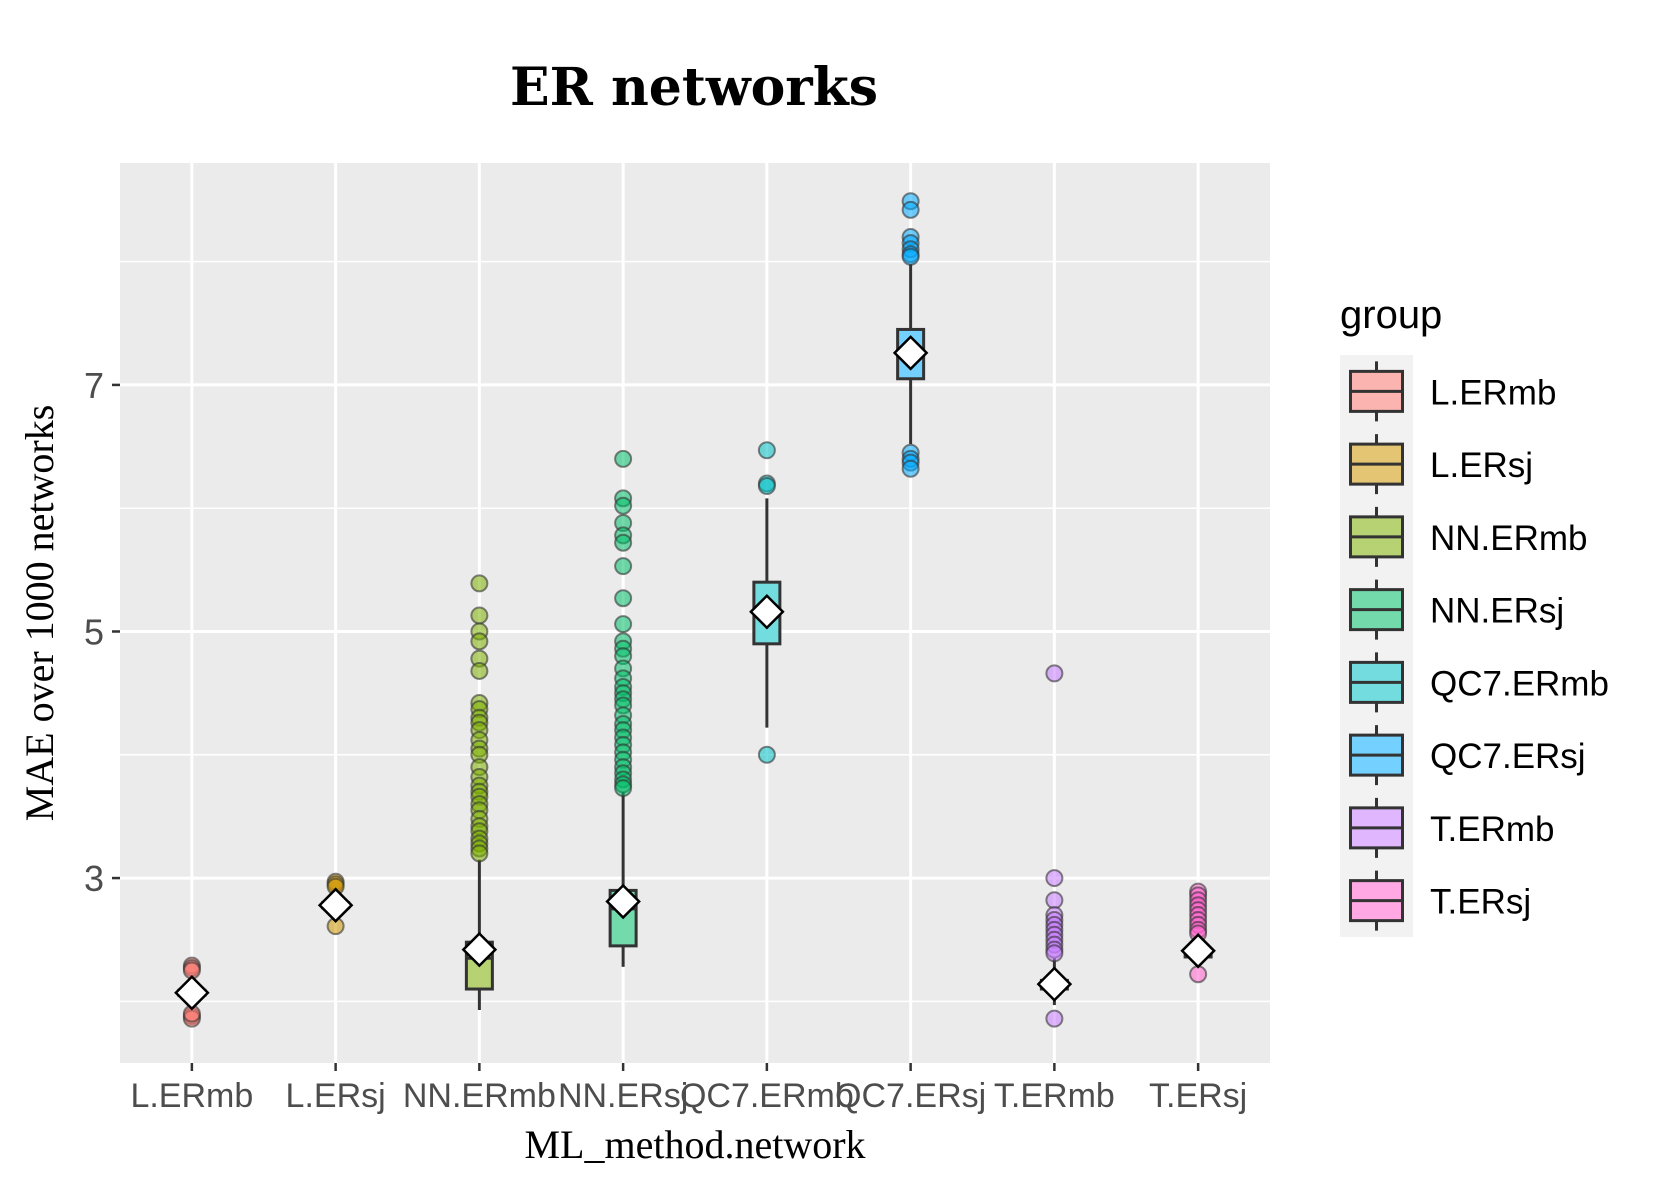  I want to click on legend-label: NN.ERmb, so click(1509, 538).